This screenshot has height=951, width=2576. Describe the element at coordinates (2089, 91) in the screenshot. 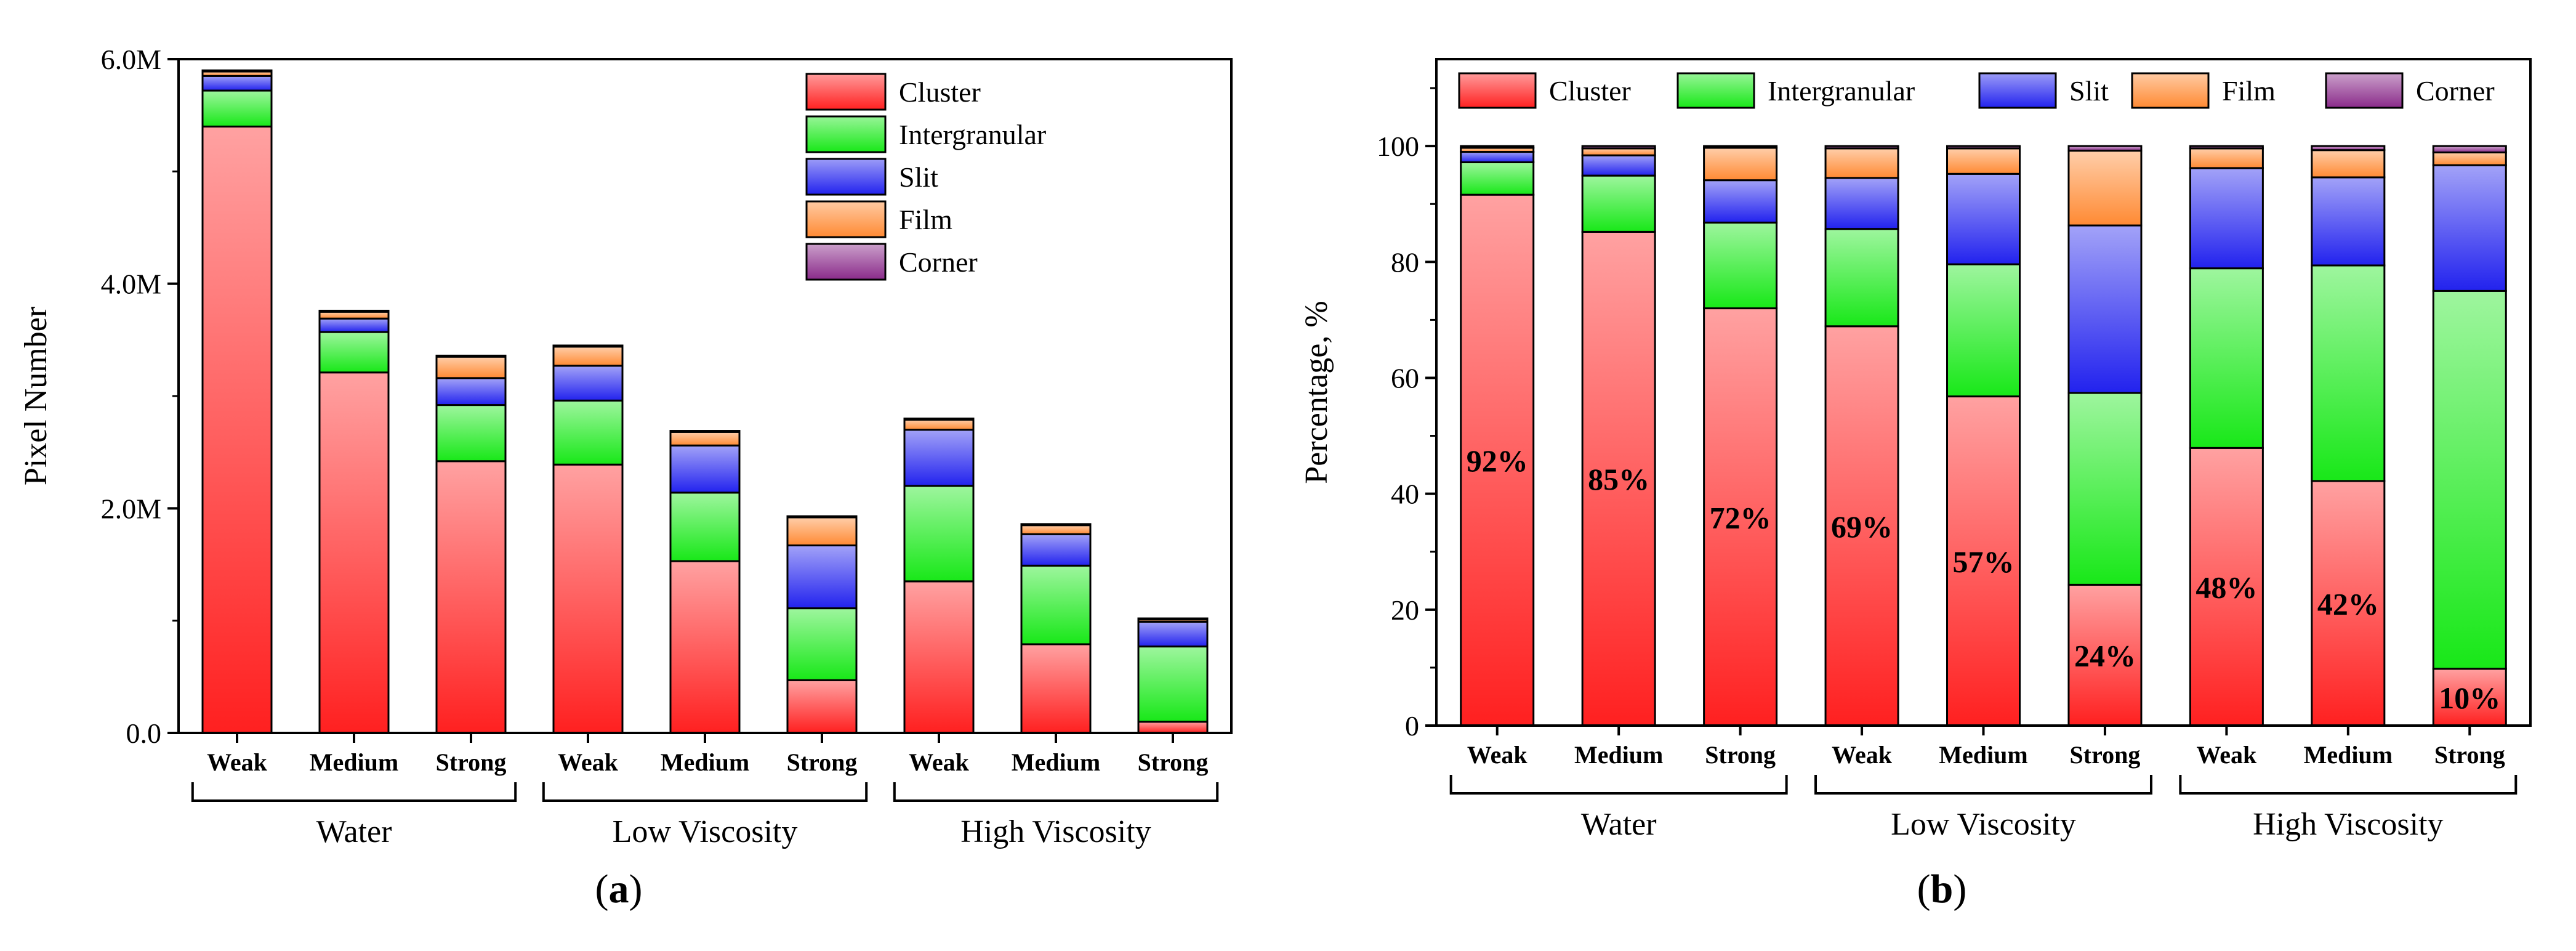

I see `legend-label-slit: Slit` at that location.